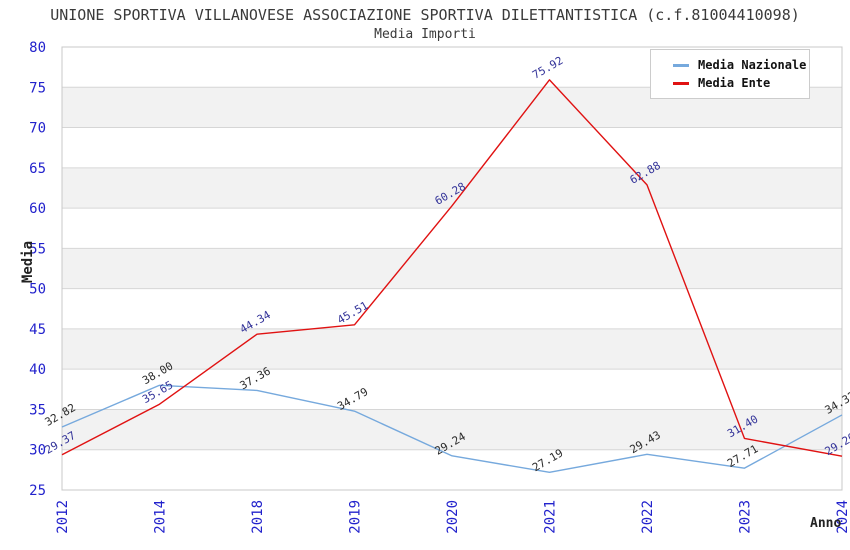 The width and height of the screenshot is (850, 550). I want to click on legend-item-media-nazionale: Media Nazionale, so click(741, 65).